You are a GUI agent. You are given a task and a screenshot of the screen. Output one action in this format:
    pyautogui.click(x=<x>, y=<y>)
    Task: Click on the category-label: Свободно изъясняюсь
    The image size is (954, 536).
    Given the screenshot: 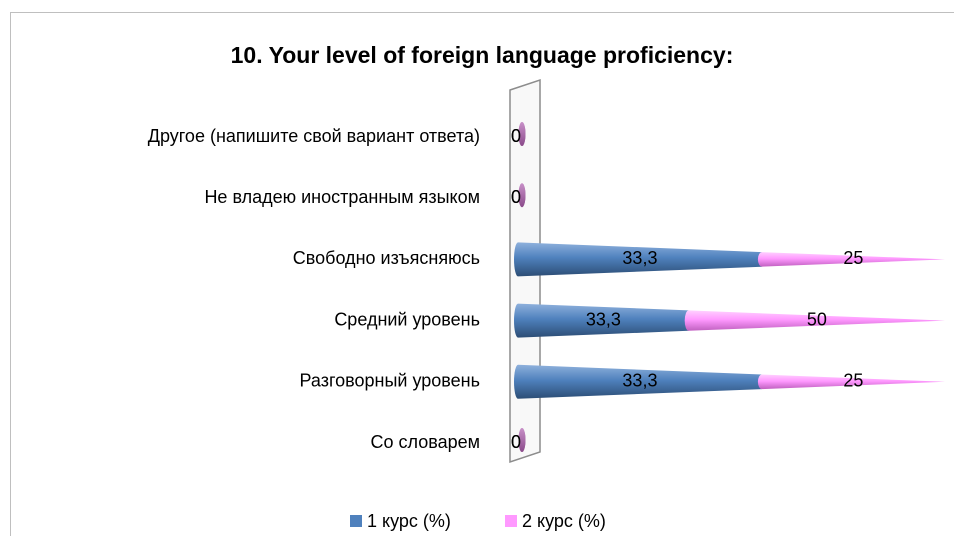 What is the action you would take?
    pyautogui.click(x=386, y=258)
    